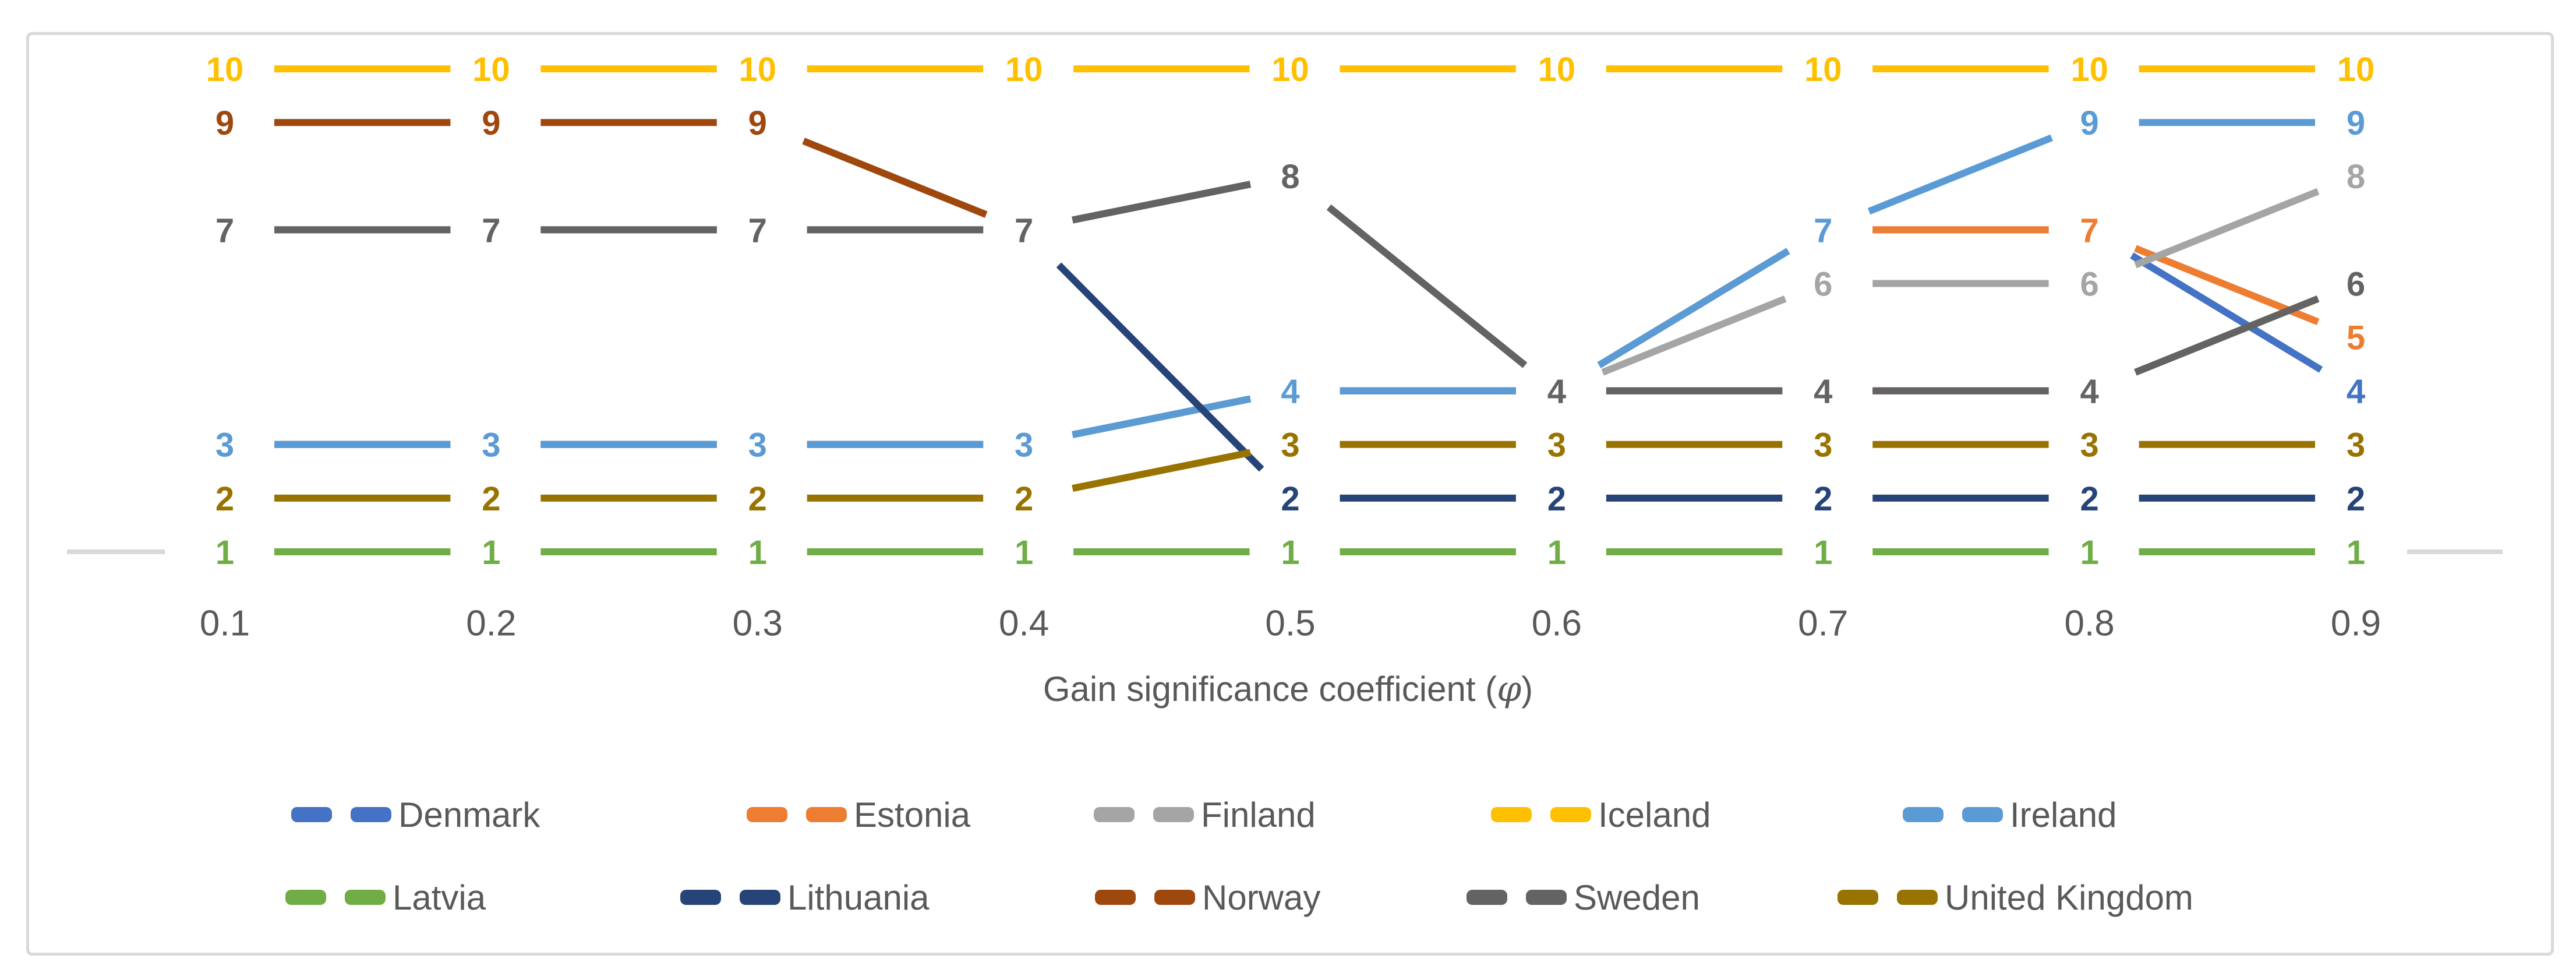 The image size is (2576, 976). Describe the element at coordinates (2356, 177) in the screenshot. I see `data-label-finland: 8` at that location.